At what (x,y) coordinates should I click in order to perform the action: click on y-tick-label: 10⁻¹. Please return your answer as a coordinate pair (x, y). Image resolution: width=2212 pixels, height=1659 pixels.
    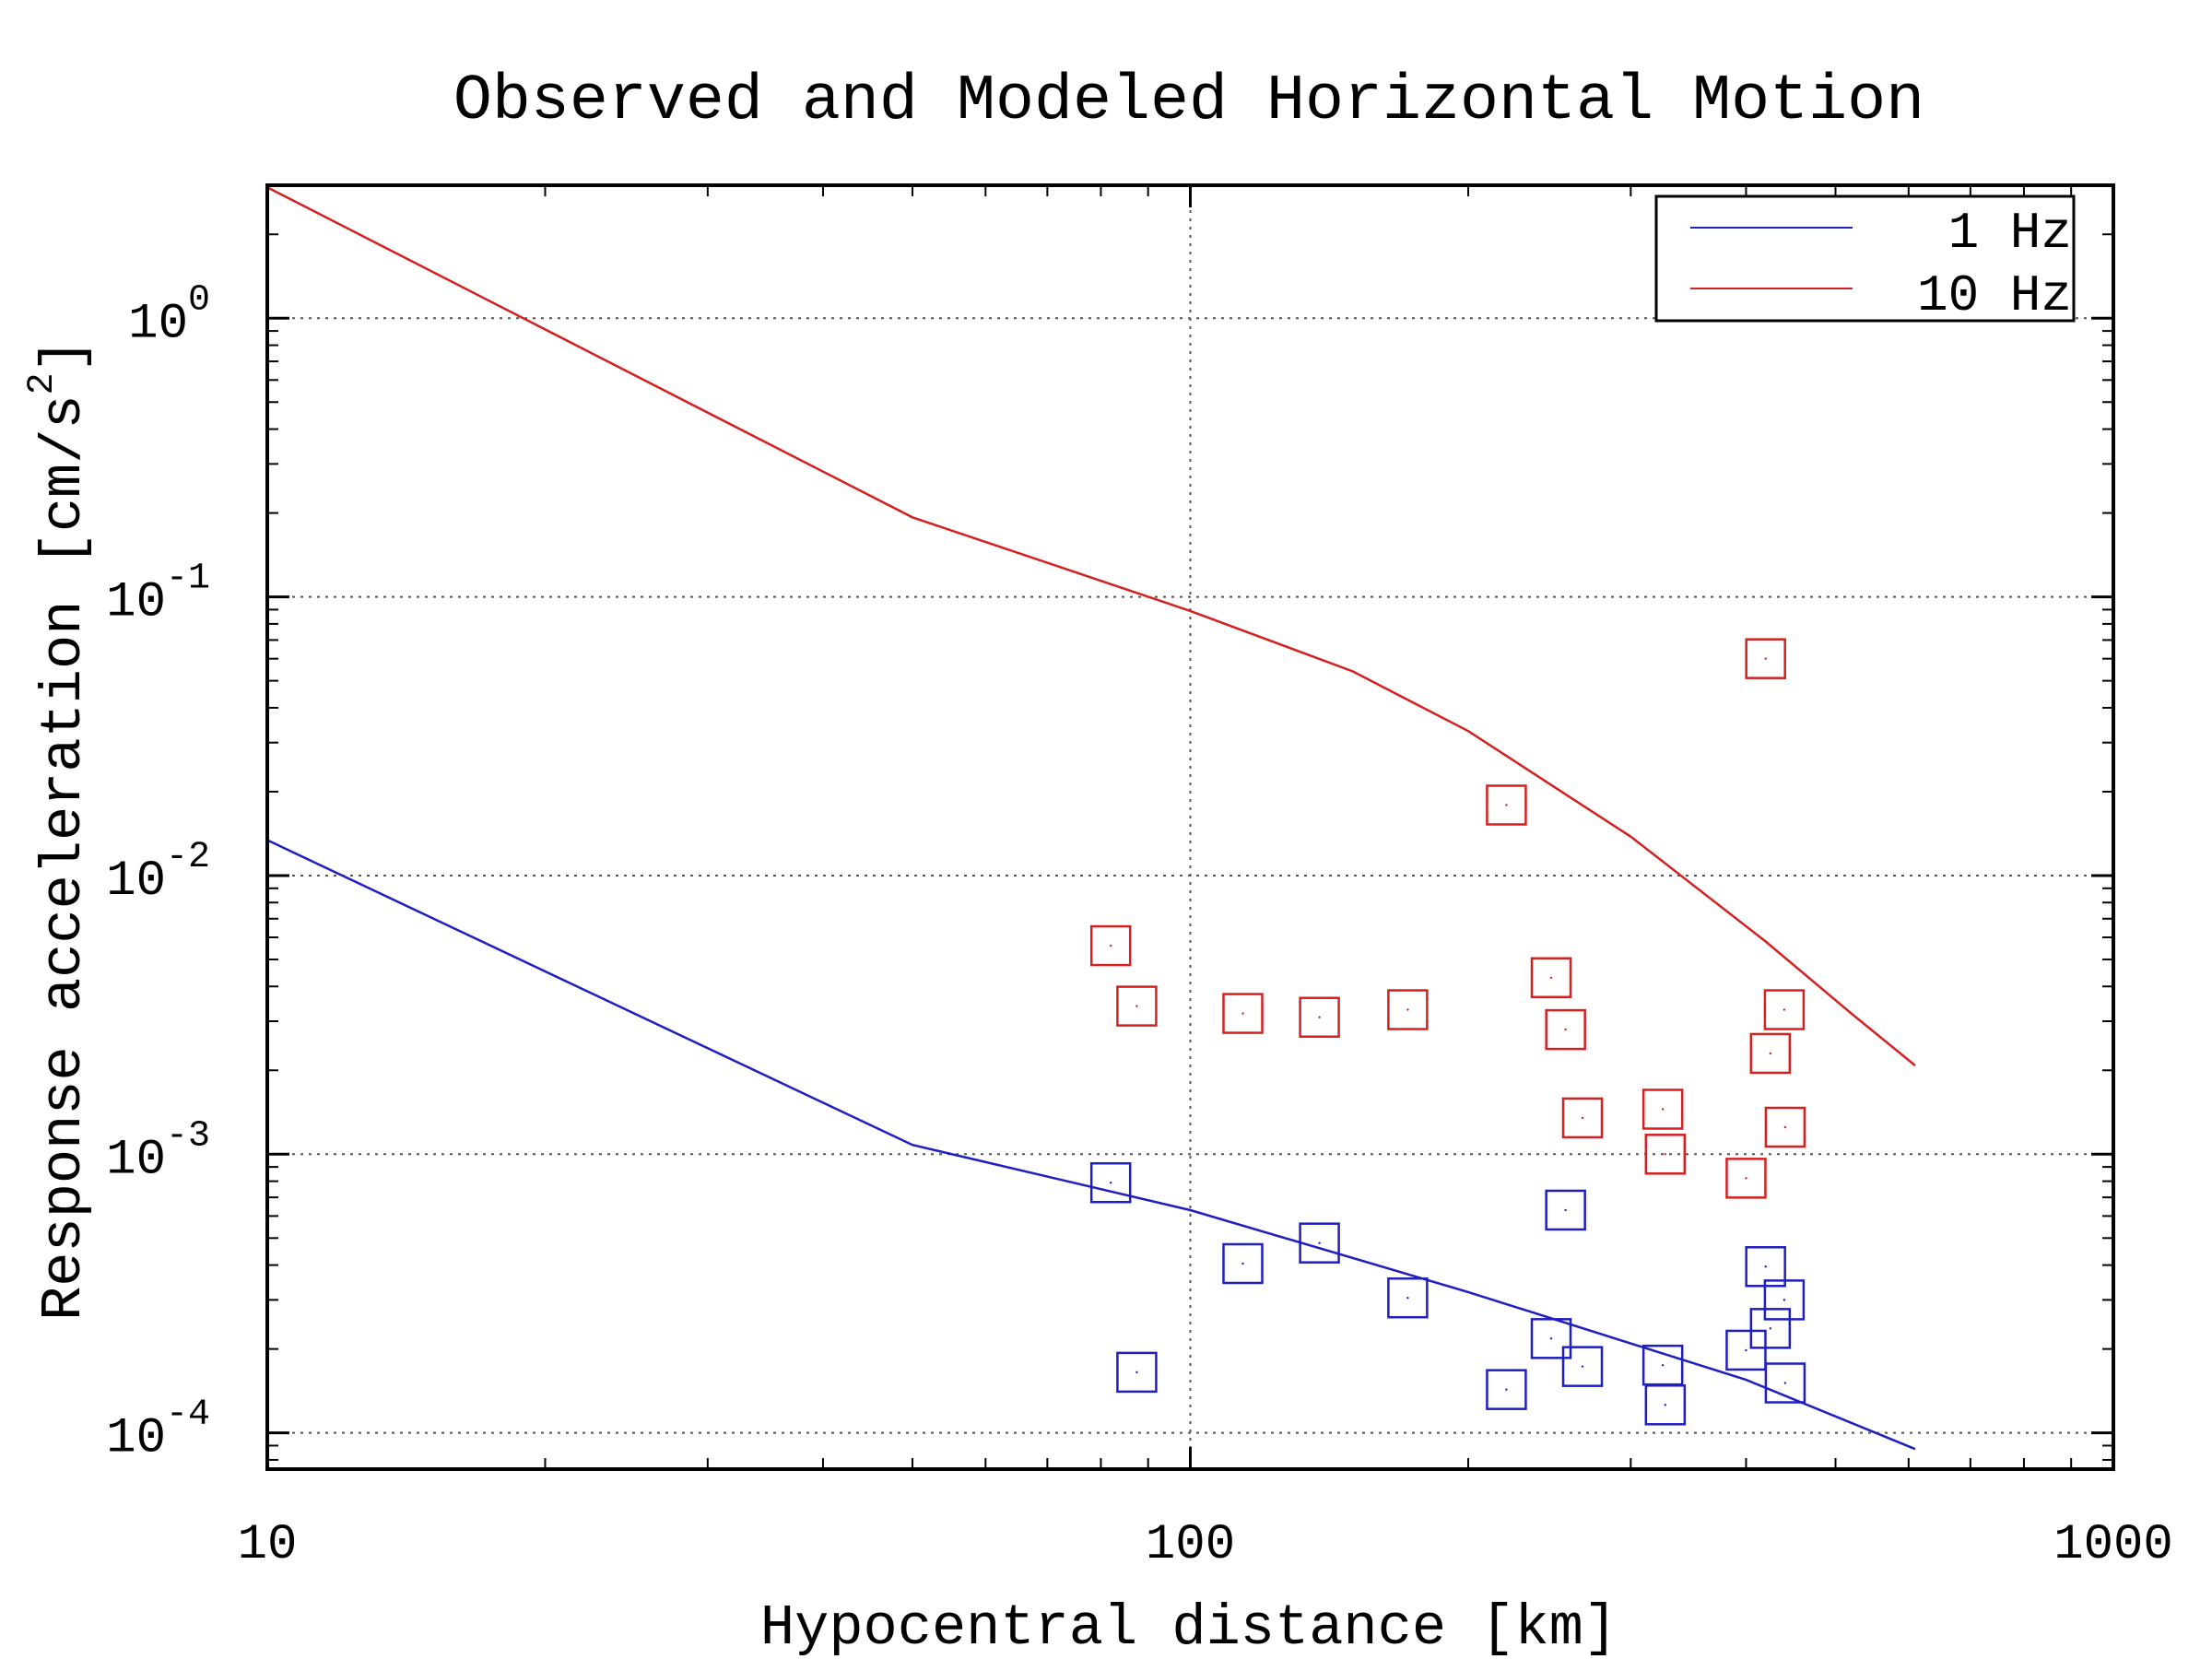
    Looking at the image, I should click on (158, 595).